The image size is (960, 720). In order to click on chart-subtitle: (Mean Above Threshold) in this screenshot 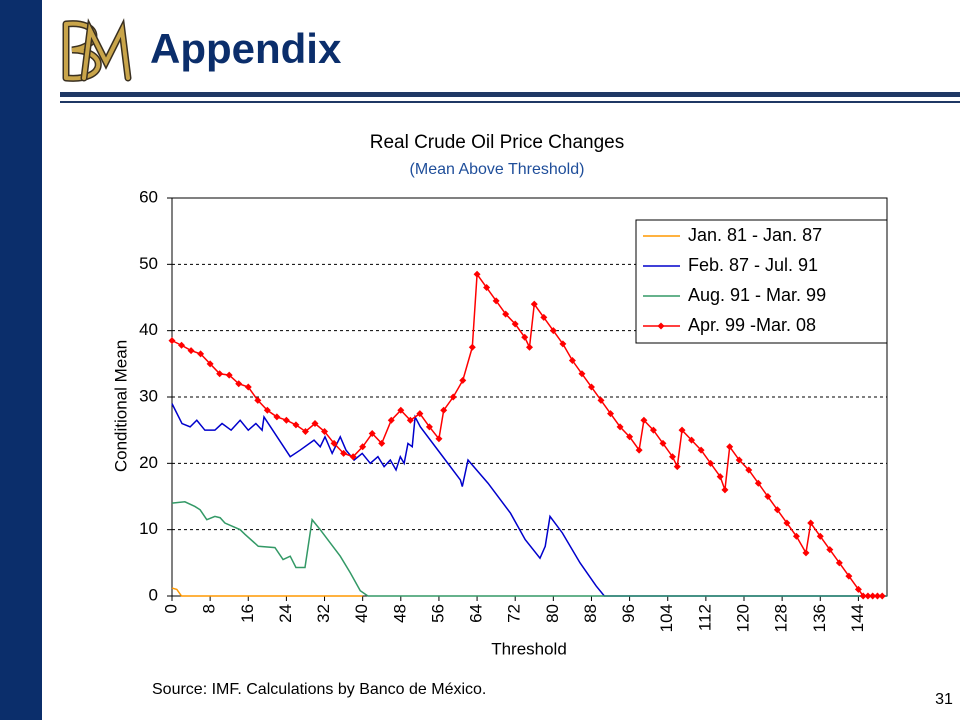, I will do `click(497, 169)`.